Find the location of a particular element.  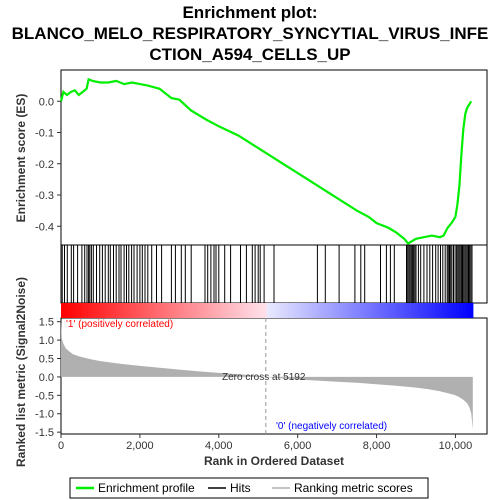

x-tick-label: 8,000 is located at coordinates (377, 446).